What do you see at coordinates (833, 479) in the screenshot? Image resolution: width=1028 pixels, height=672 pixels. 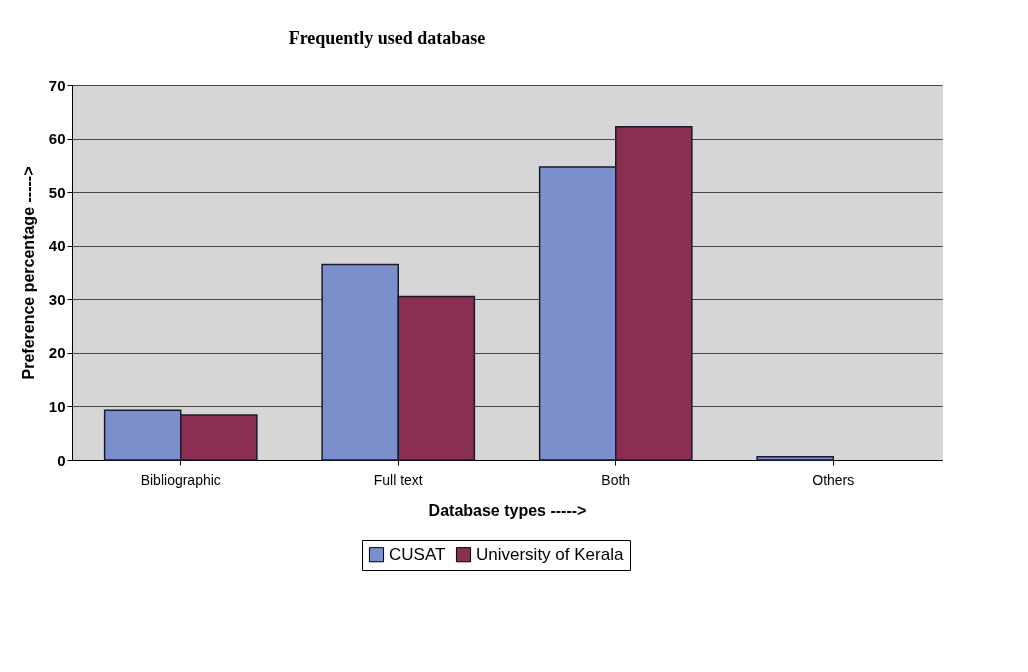 I see `x-tick-label: Others` at bounding box center [833, 479].